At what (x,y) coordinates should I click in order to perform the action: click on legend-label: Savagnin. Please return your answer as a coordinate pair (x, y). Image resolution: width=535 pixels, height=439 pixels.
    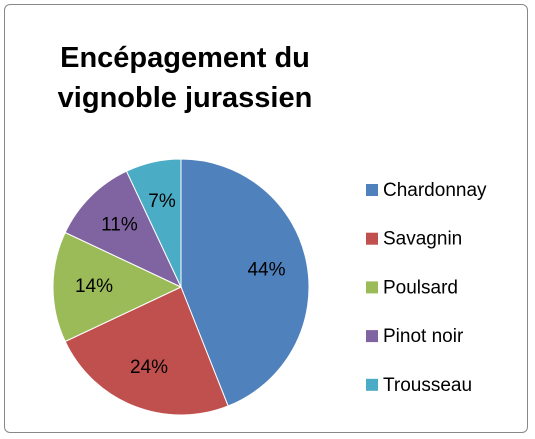
    Looking at the image, I should click on (422, 239).